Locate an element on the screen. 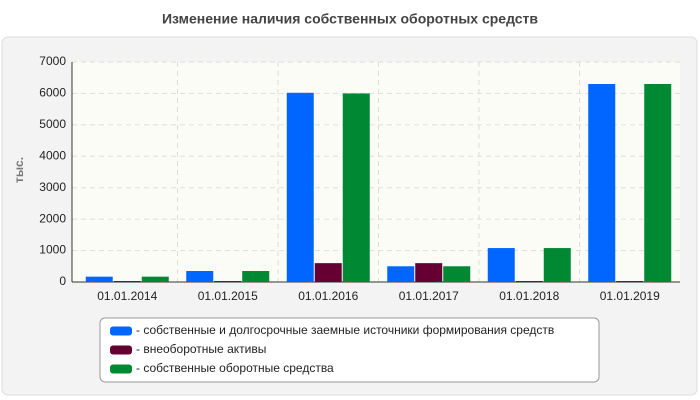  y-axis-label: тыс. is located at coordinates (19, 170).